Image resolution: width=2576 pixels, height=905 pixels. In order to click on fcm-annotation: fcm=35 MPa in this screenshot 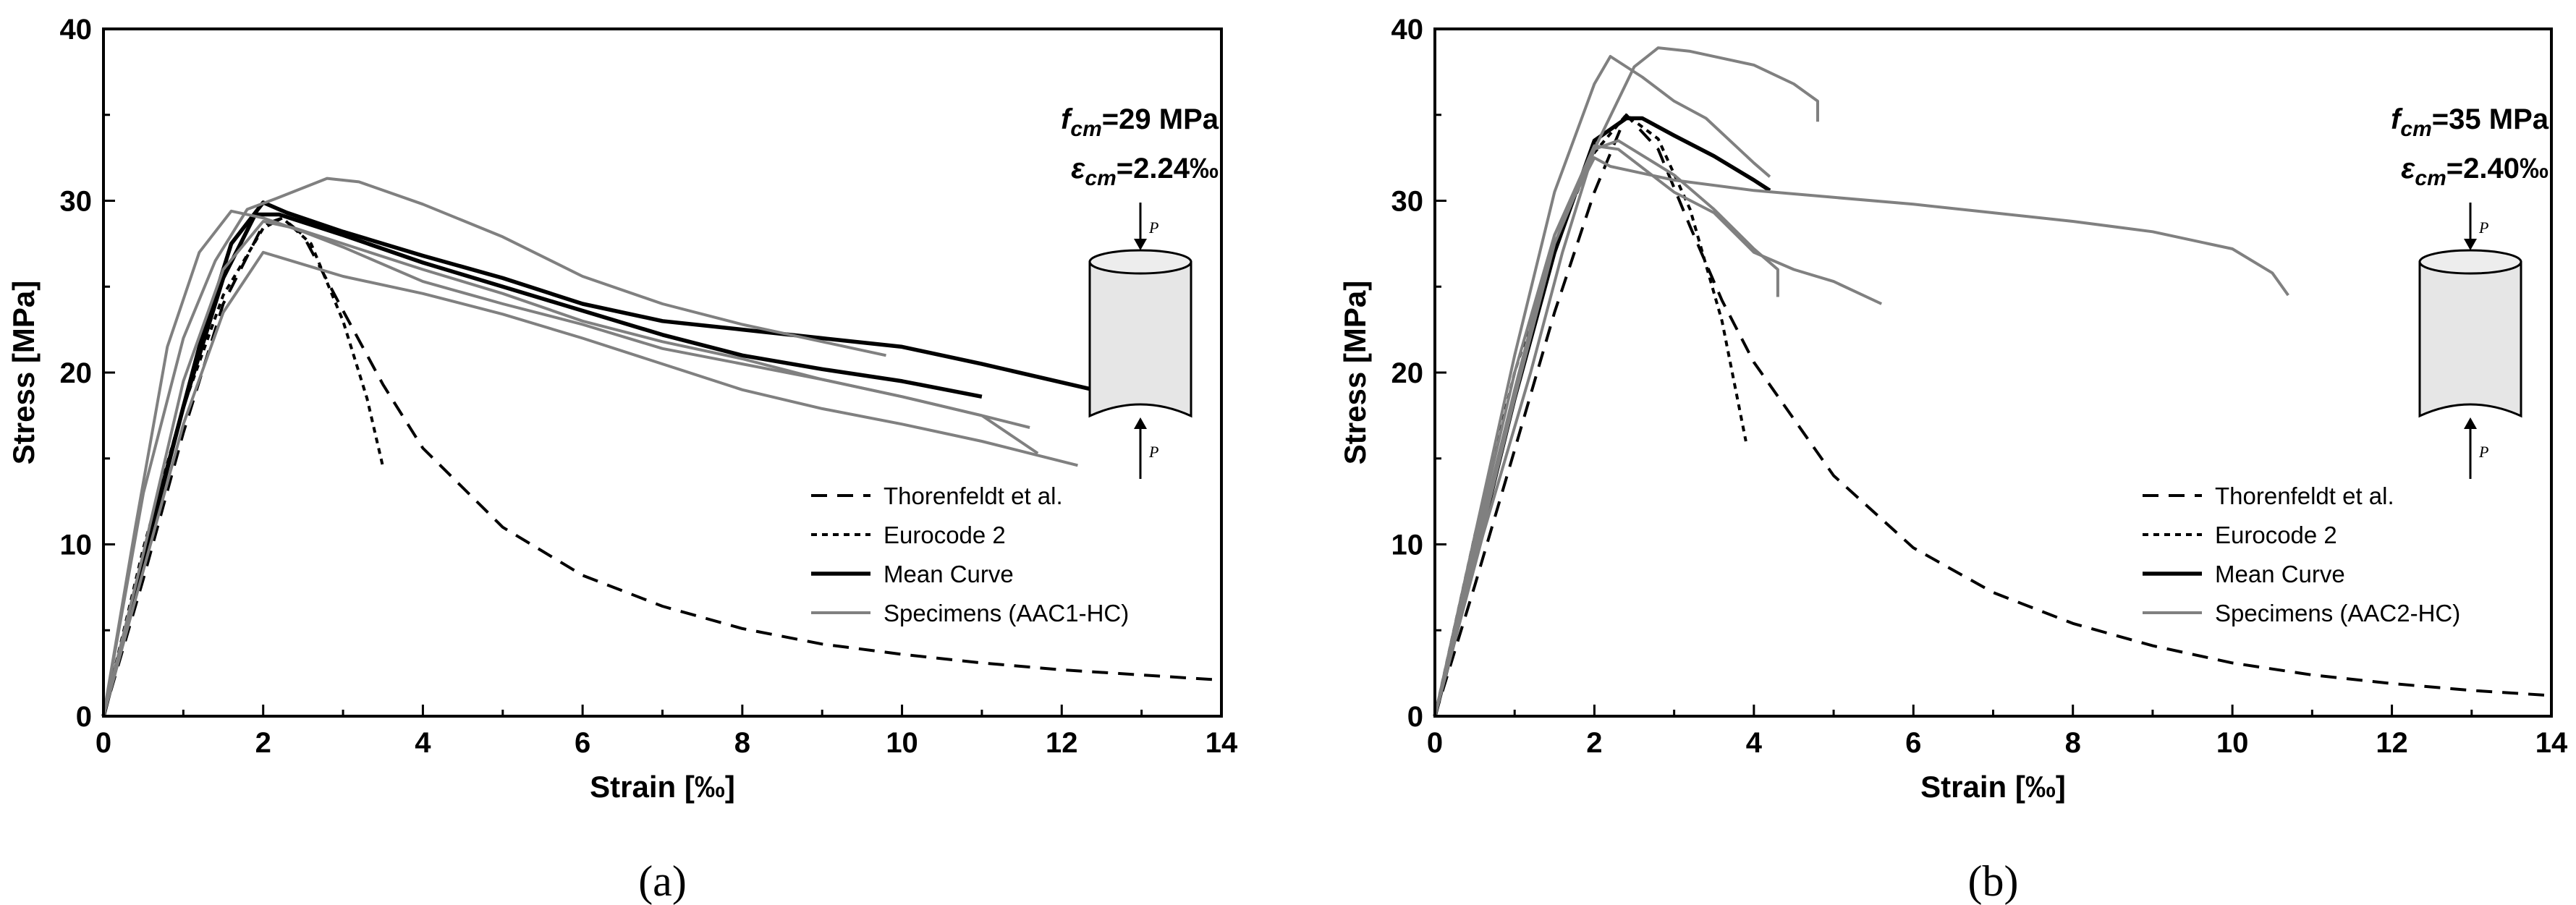, I will do `click(2470, 122)`.